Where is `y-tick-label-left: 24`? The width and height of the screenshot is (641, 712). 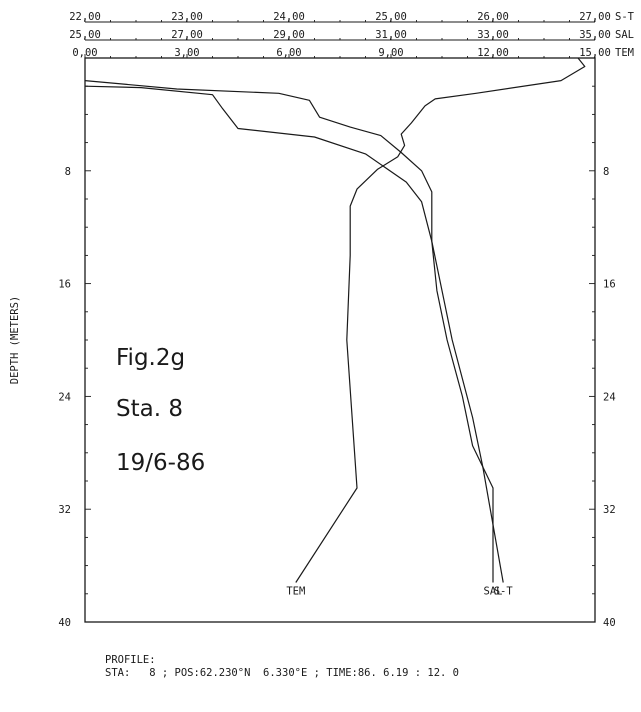
y-tick-label-left: 24 is located at coordinates (64, 397).